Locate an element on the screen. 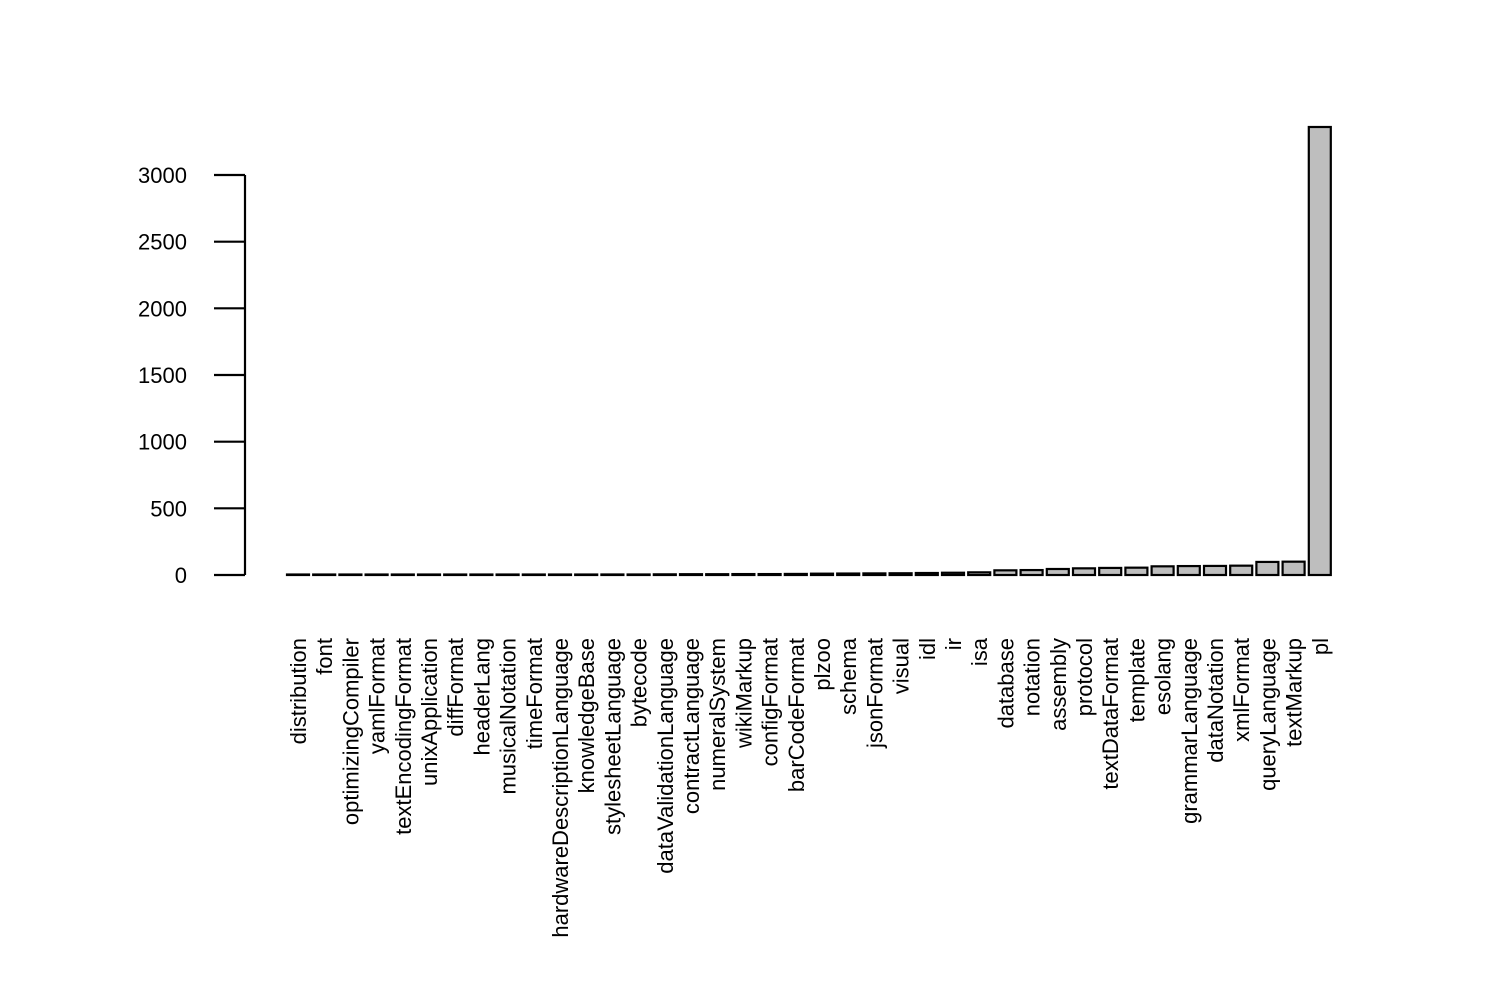 This screenshot has width=1500, height=1005. y-tick-label-1000: 1000 is located at coordinates (162, 442).